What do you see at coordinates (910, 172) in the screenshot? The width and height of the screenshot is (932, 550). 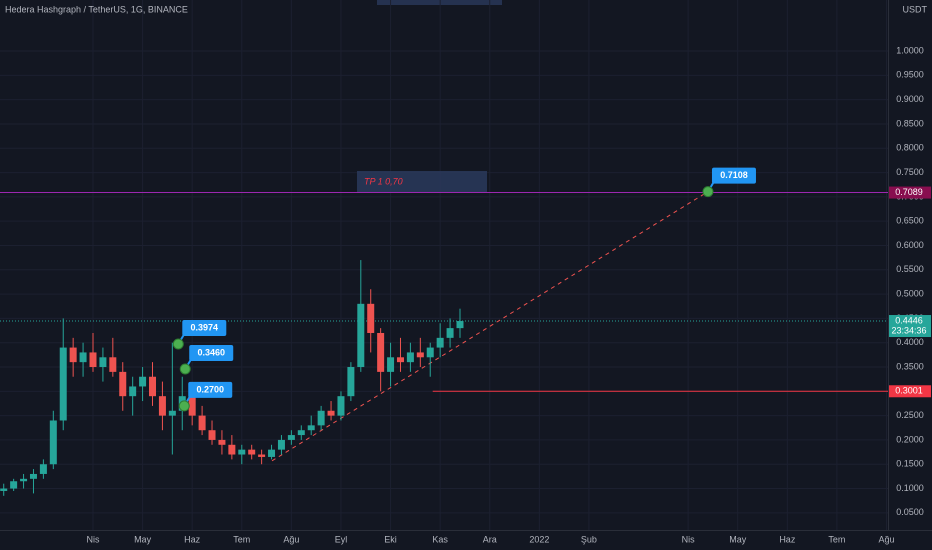 I see `y-tick-label: 0.7500` at bounding box center [910, 172].